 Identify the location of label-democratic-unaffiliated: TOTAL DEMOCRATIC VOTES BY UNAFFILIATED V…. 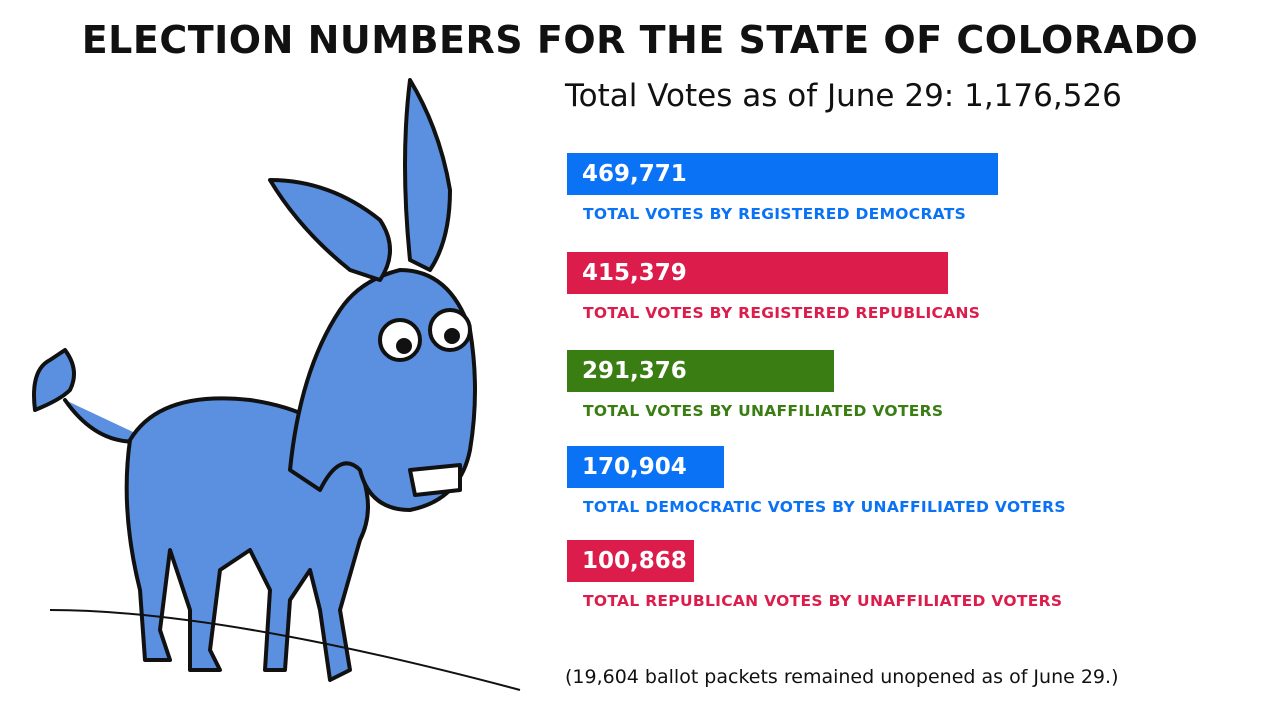
(824, 507).